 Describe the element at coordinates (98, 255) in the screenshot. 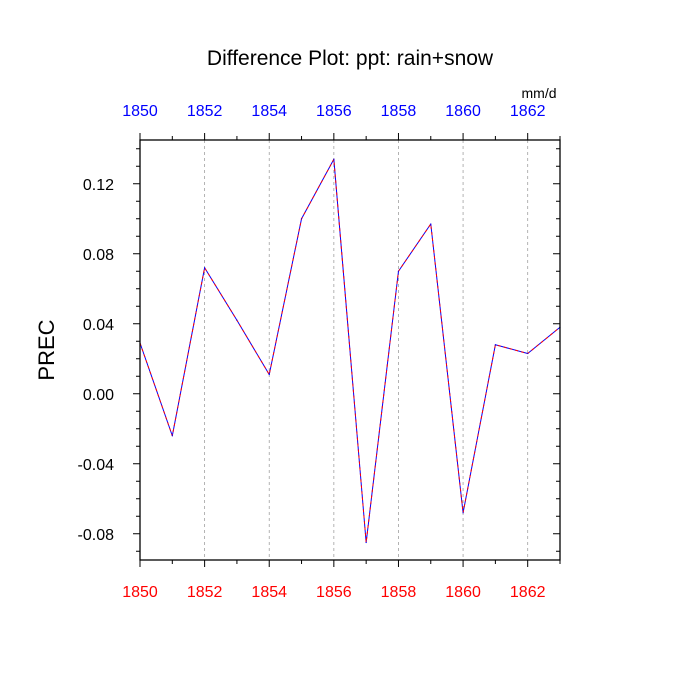

I see `y-tick-label: 0.08` at that location.